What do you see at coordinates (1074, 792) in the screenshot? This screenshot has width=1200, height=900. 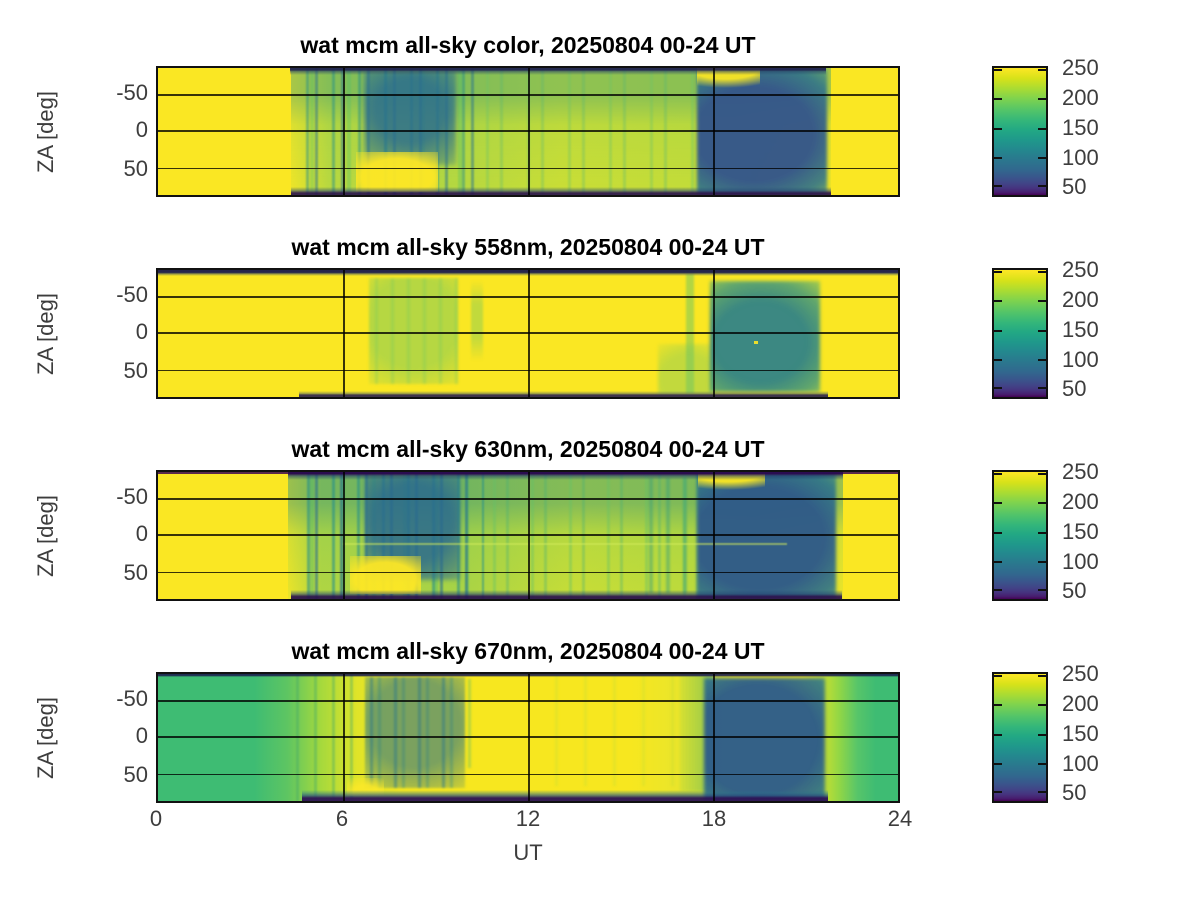 I see `panel4-cblabel-50: 50` at bounding box center [1074, 792].